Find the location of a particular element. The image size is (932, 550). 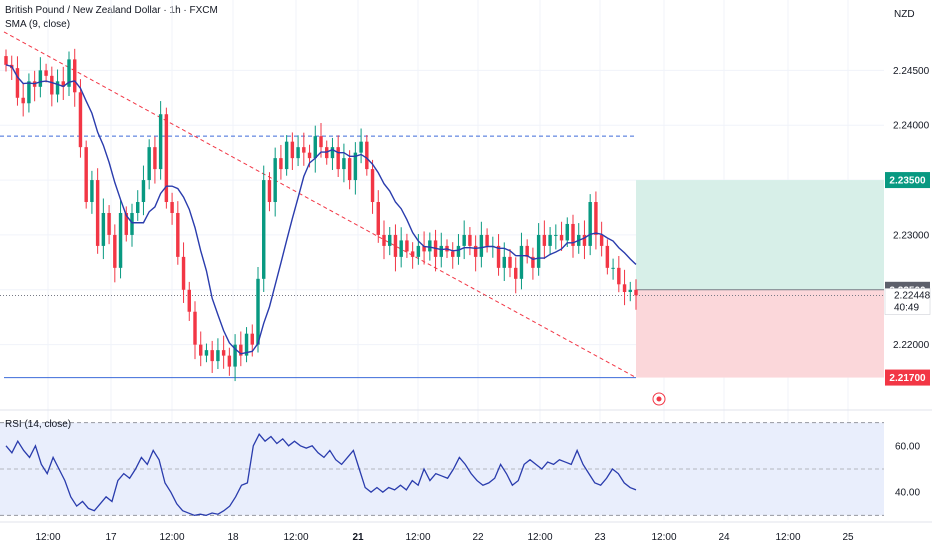

price-tick-label: 2.24500 is located at coordinates (911, 71).